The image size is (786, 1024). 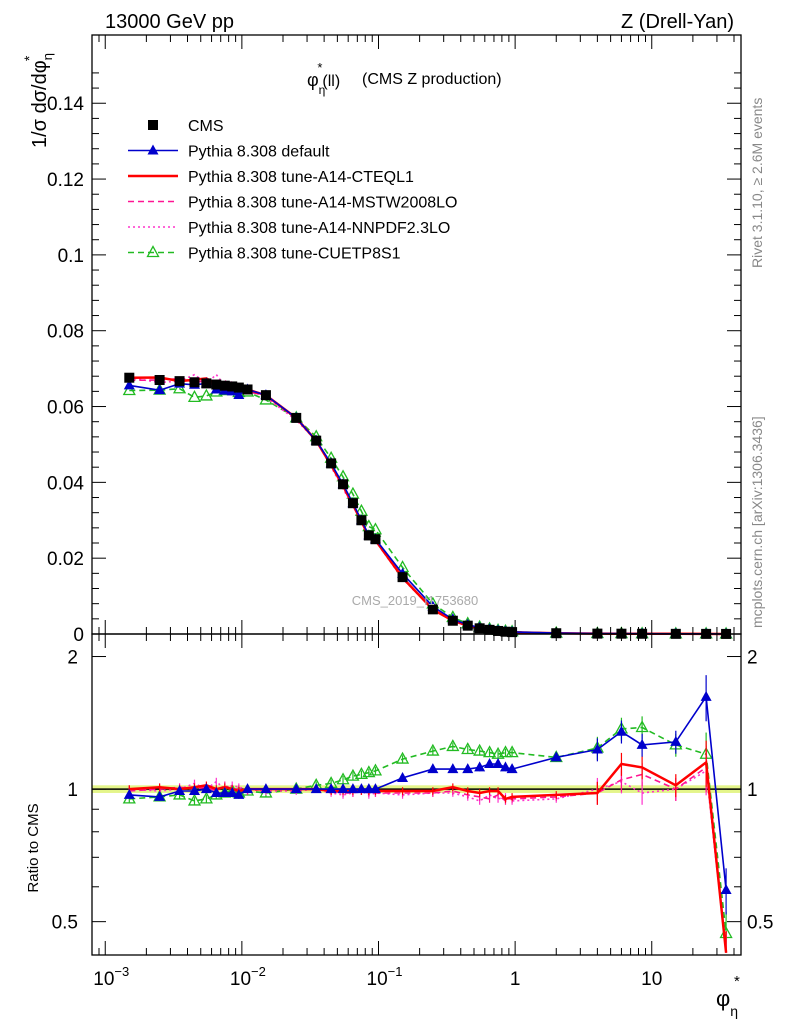 What do you see at coordinates (428, 861) in the screenshot?
I see `series-4-ratio-line` at bounding box center [428, 861].